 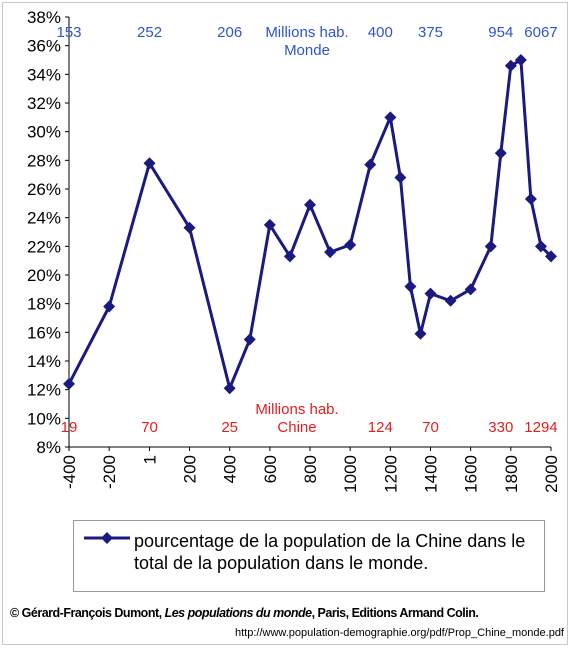 What do you see at coordinates (390, 474) in the screenshot?
I see `x-tick-label: 1200` at bounding box center [390, 474].